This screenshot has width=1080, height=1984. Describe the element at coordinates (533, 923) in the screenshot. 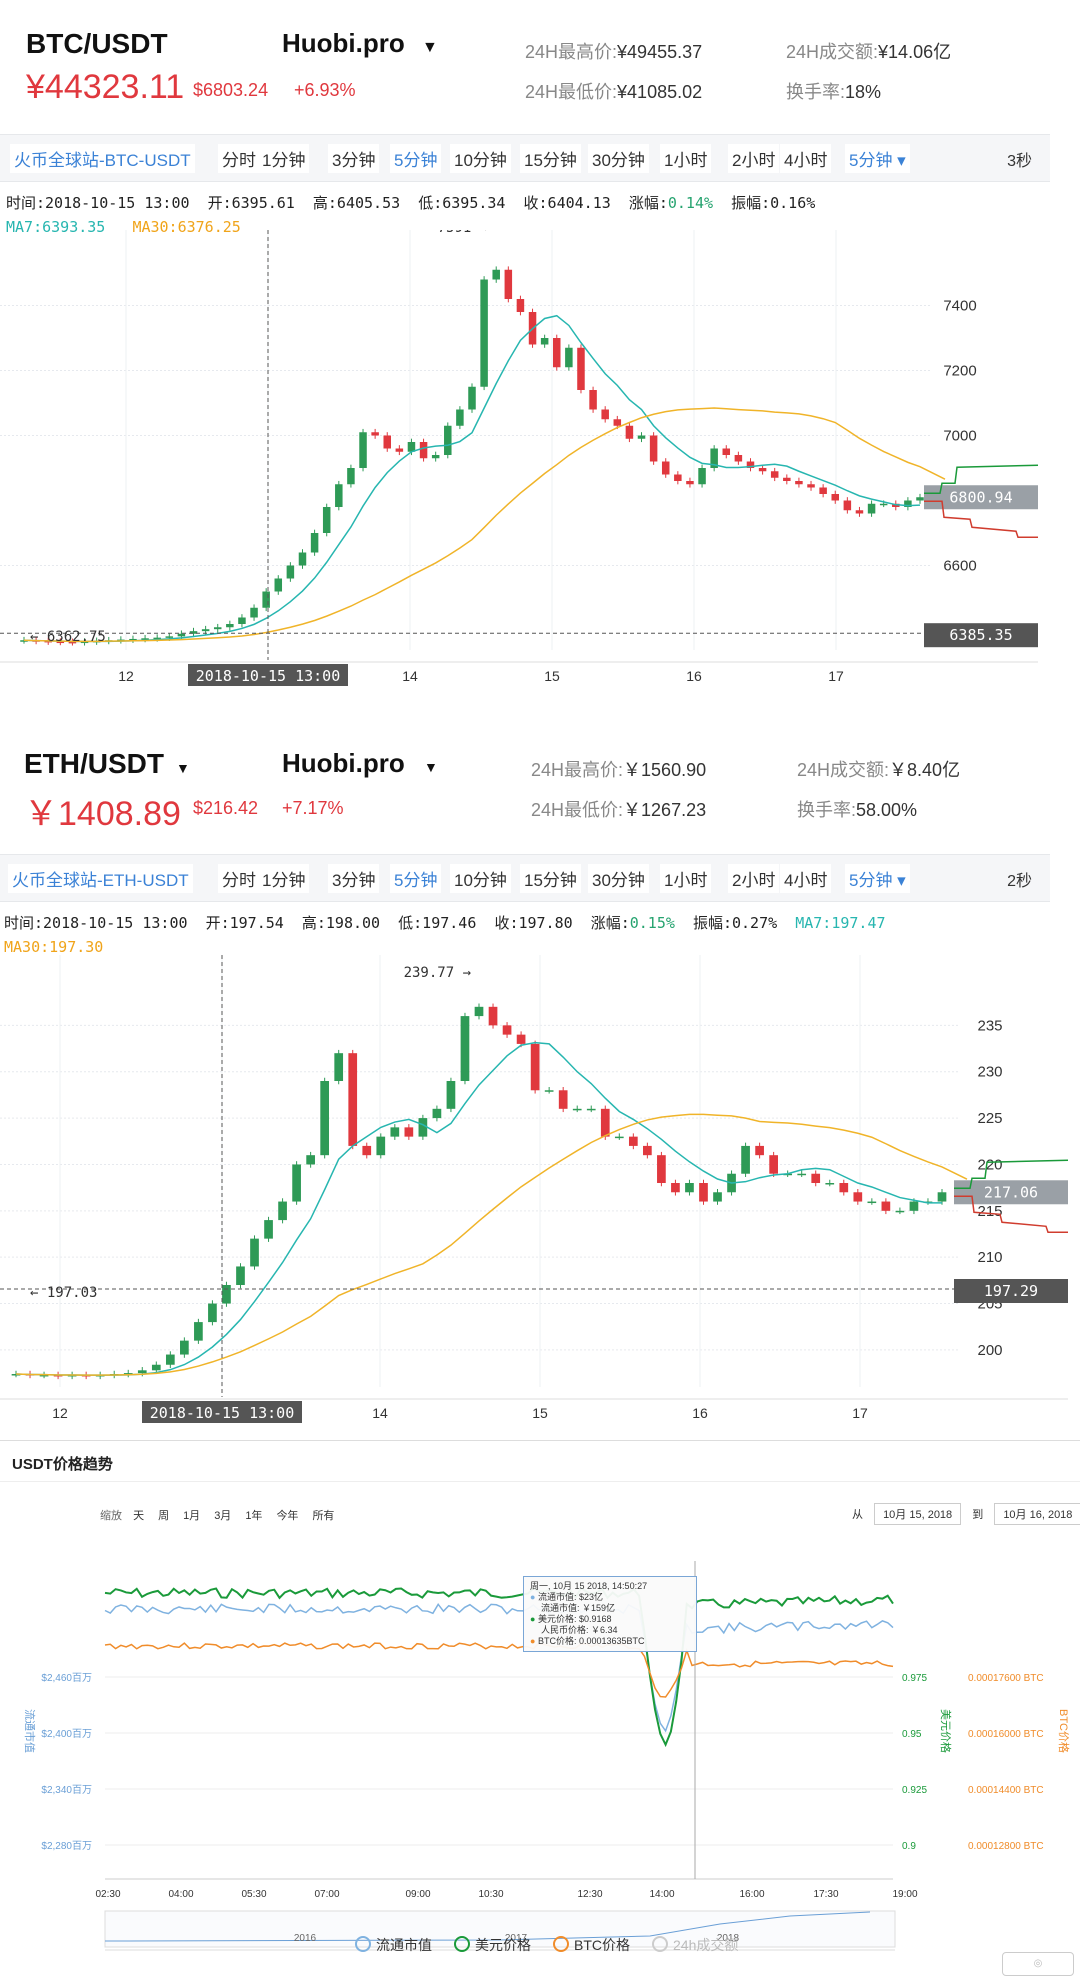

I see `info-close: 收:197.80` at that location.